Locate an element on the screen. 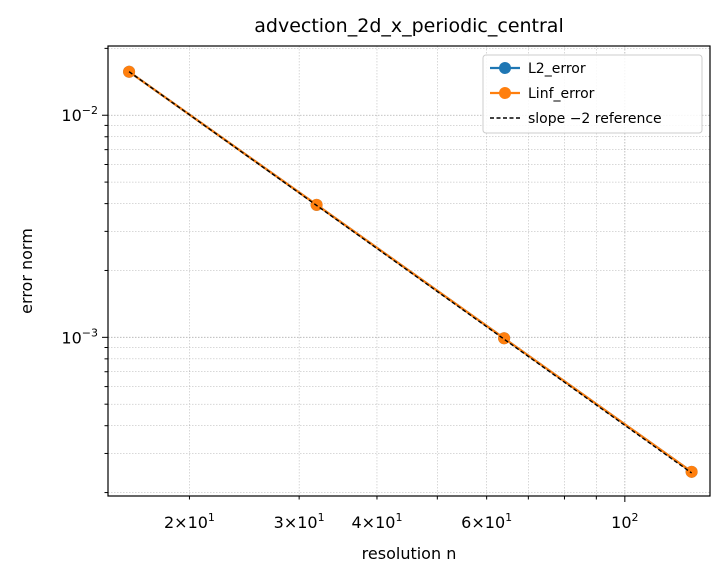  x-axis-label: resolution n is located at coordinates (409, 553).